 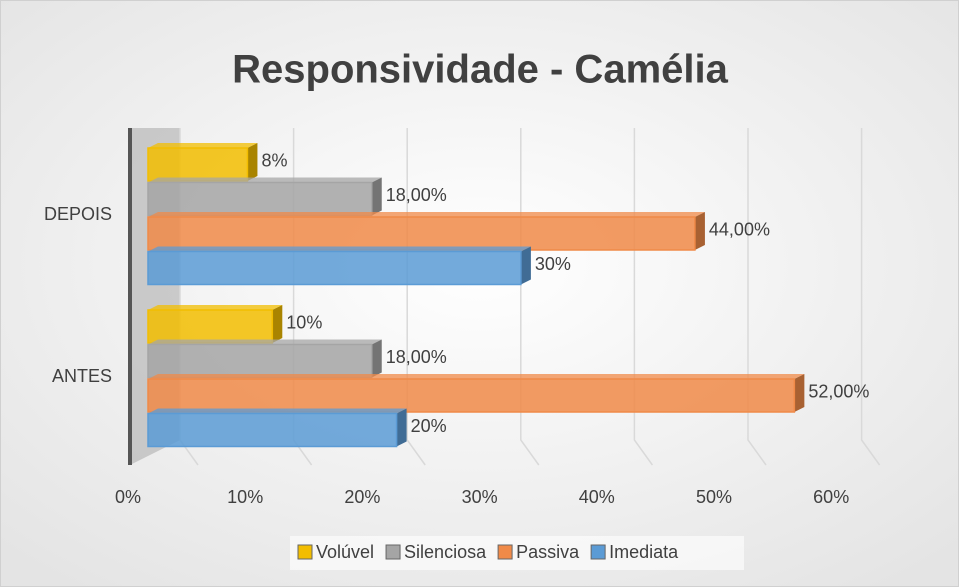 What do you see at coordinates (304, 322) in the screenshot?
I see `value-label: 10%` at bounding box center [304, 322].